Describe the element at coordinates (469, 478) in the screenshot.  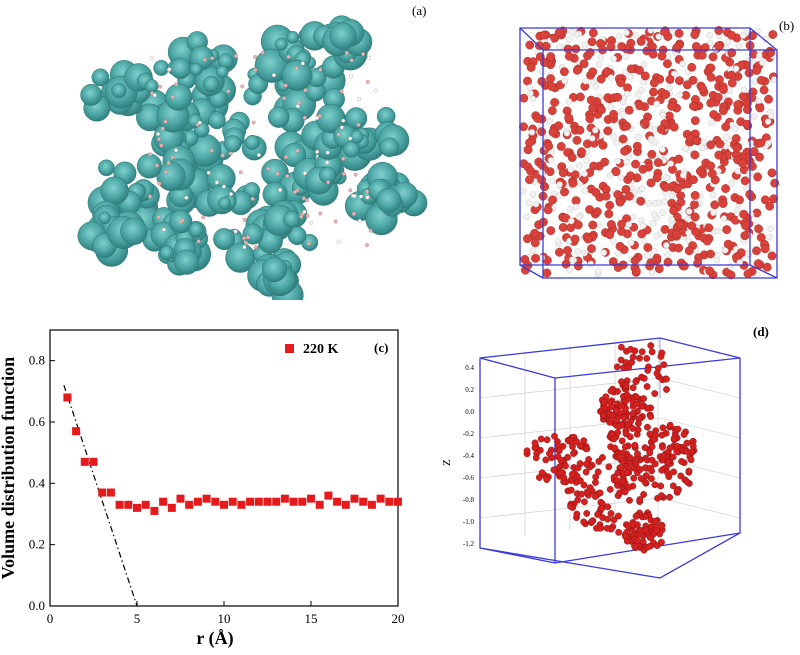
I see `z-tick-label: -0.6` at that location.